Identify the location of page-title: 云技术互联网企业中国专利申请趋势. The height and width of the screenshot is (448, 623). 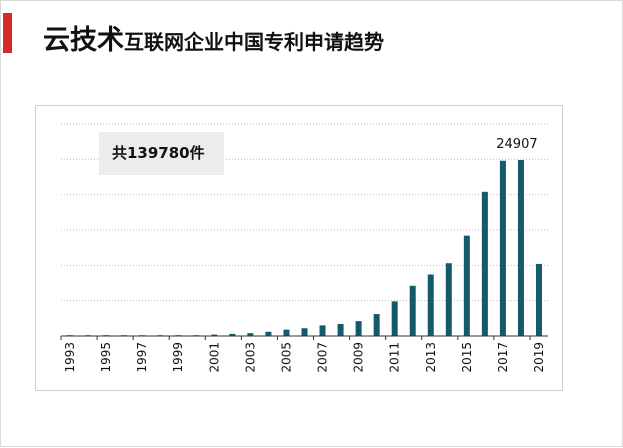
(213, 40).